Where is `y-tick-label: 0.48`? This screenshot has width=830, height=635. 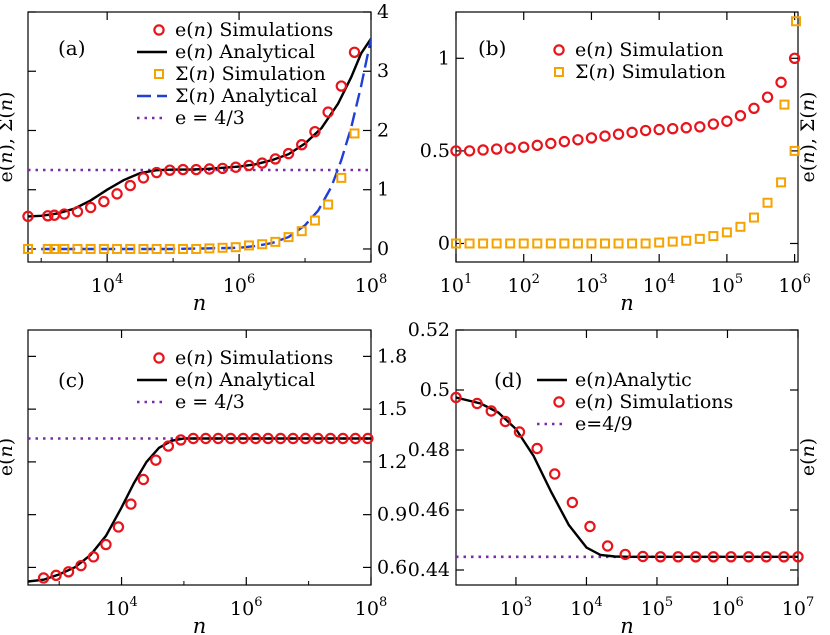 y-tick-label: 0.48 is located at coordinates (429, 450).